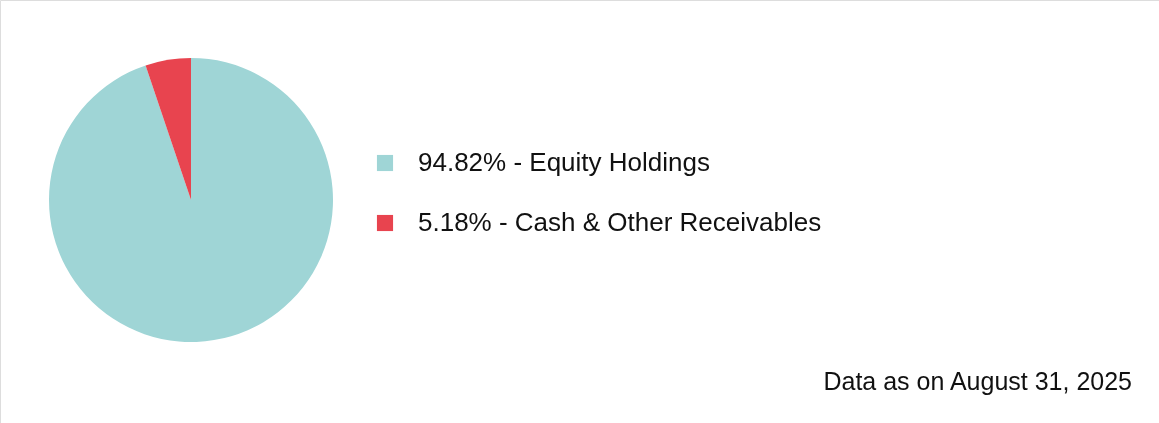  I want to click on legend-label: 5.18% - Cash & Other Receivables, so click(620, 222).